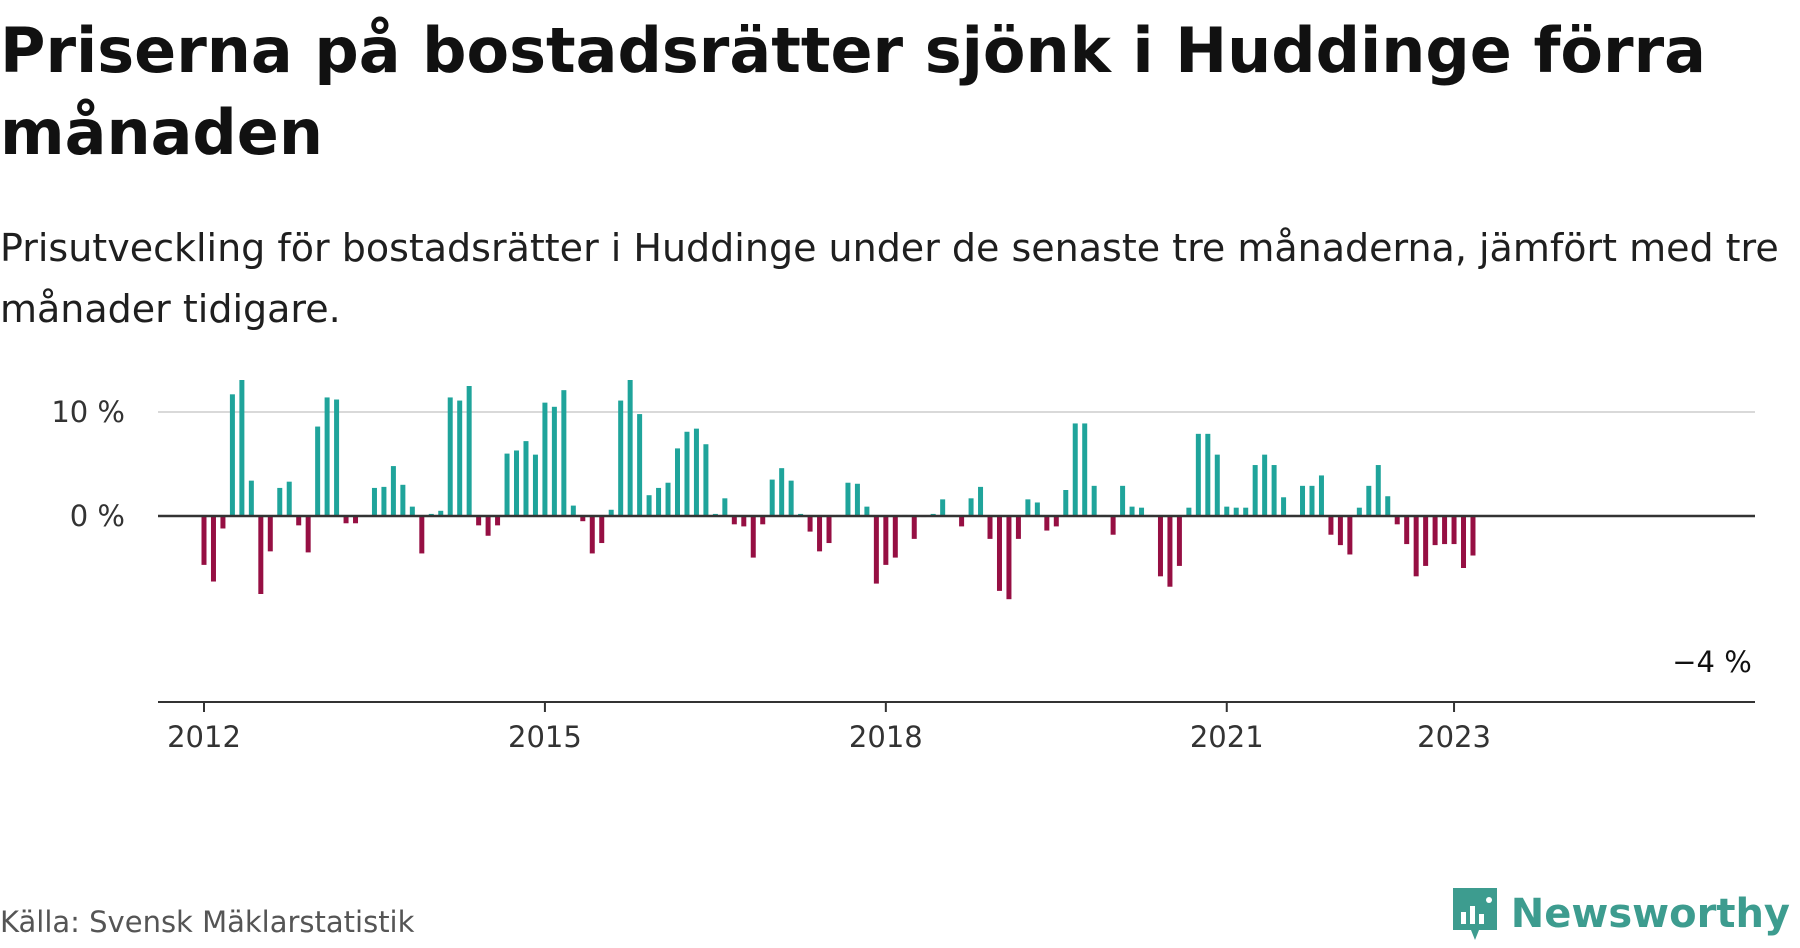 The height and width of the screenshot is (948, 1800). Describe the element at coordinates (545, 737) in the screenshot. I see `x-tick-label: 2015` at that location.